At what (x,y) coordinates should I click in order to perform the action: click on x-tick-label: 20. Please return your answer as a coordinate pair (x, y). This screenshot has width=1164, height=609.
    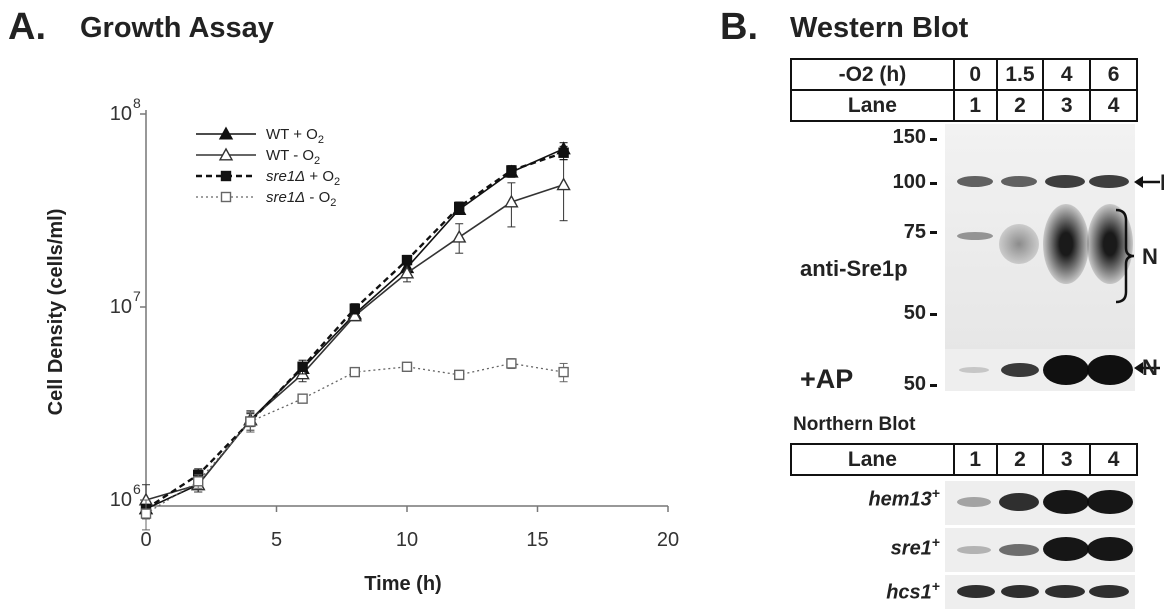
    Looking at the image, I should click on (668, 540).